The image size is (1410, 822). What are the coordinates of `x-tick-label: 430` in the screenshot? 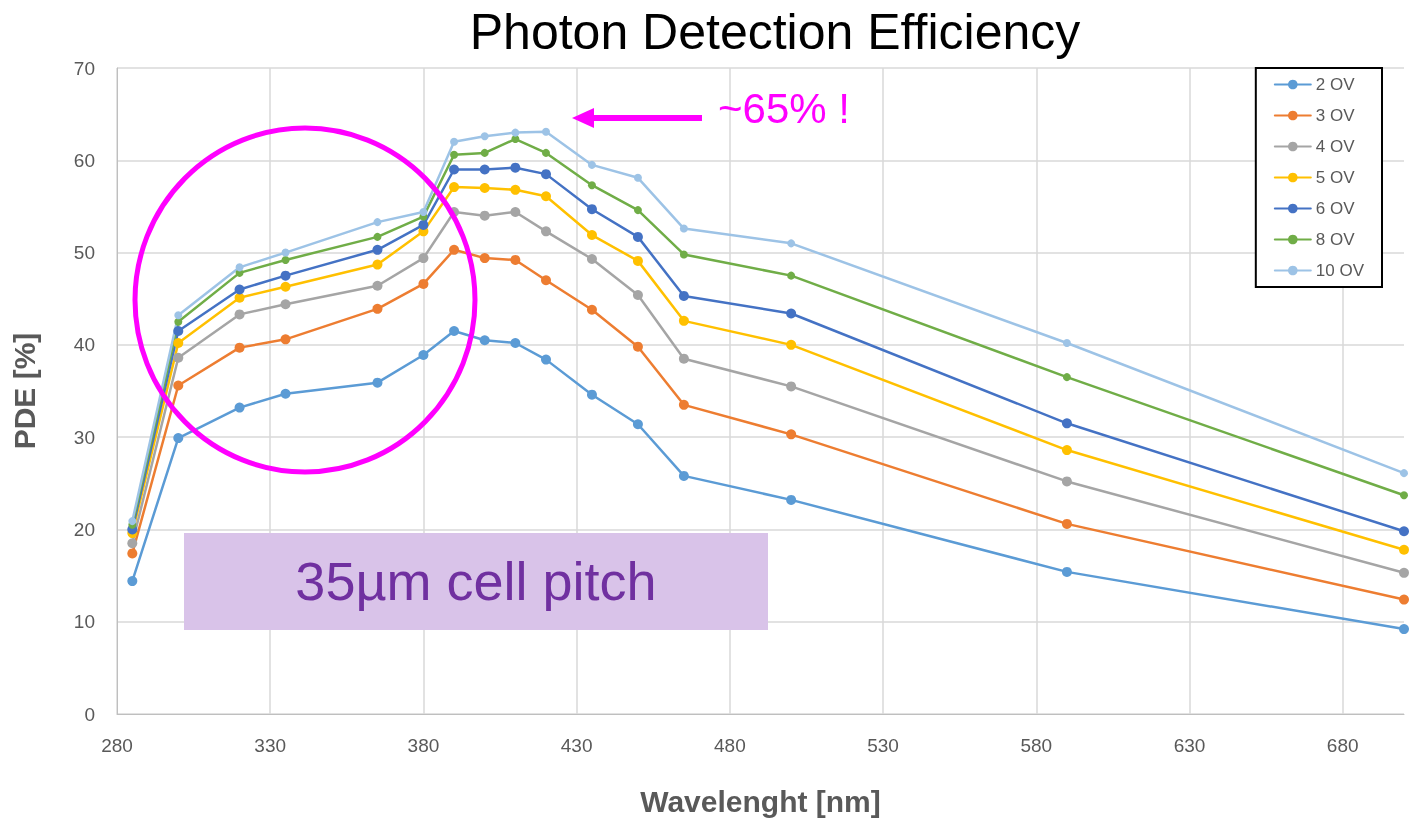 It's located at (576, 745).